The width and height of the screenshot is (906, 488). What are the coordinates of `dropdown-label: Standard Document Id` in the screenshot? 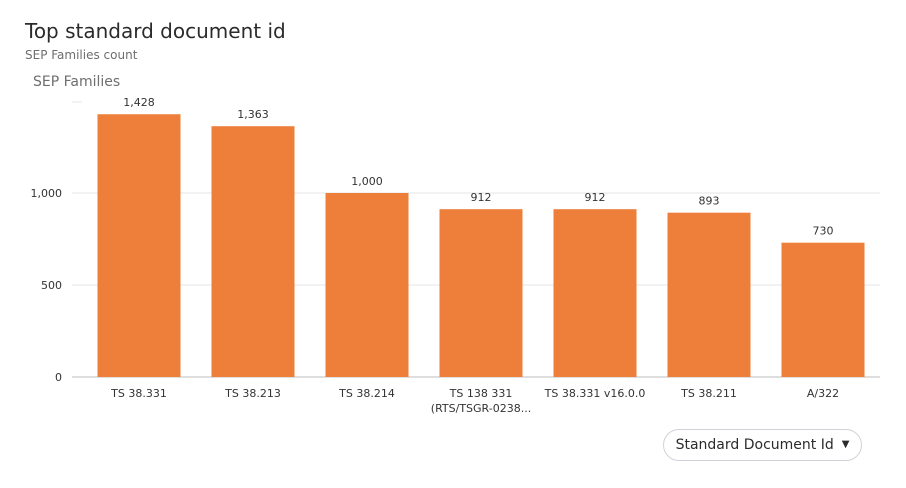 It's located at (754, 445).